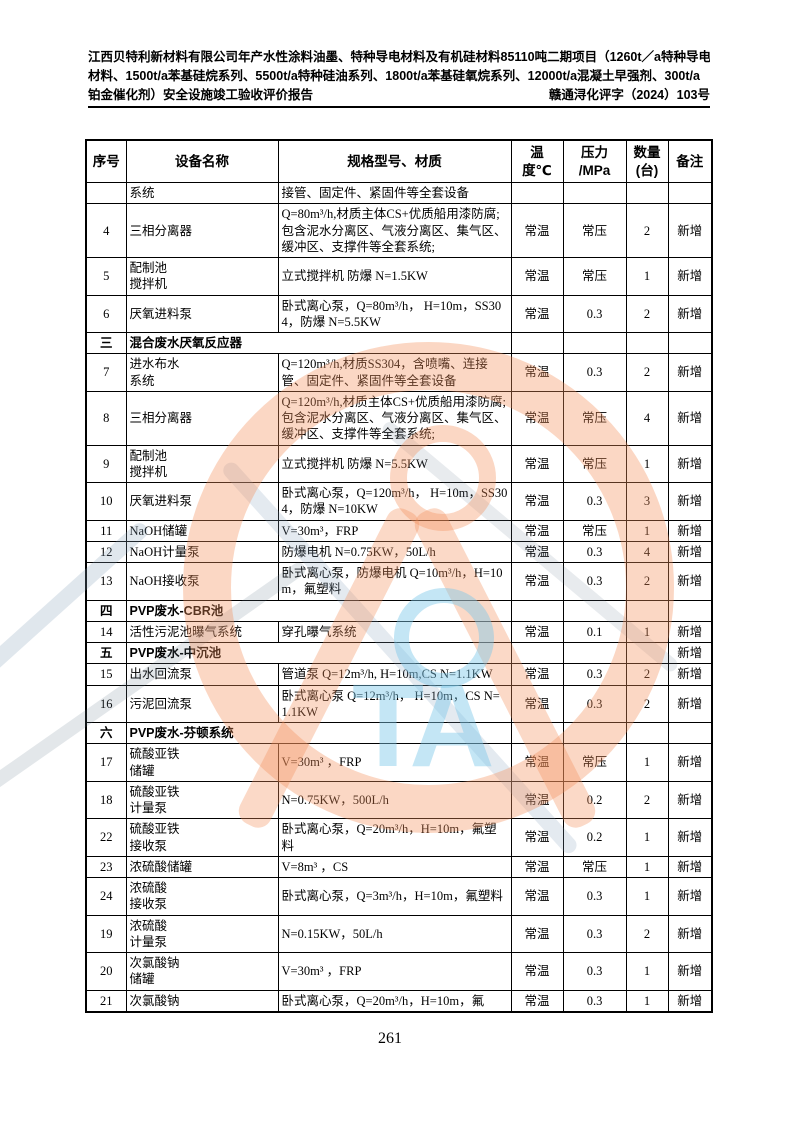 Image resolution: width=793 pixels, height=1122 pixels. Describe the element at coordinates (647, 552) in the screenshot. I see `cell-qty: 4` at that location.